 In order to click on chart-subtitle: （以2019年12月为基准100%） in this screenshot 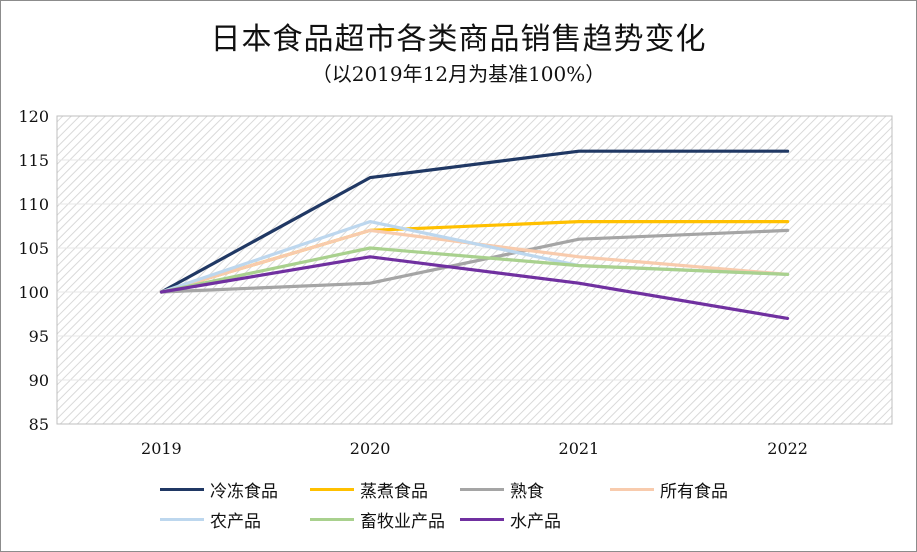, I will do `click(458, 74)`.